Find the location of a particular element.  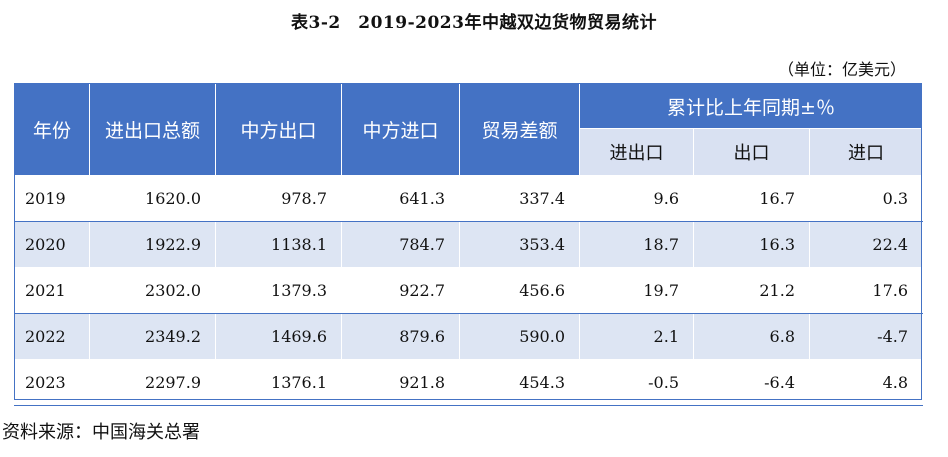

header-yoy-group: 累计比上年同期±％ is located at coordinates (751, 106).